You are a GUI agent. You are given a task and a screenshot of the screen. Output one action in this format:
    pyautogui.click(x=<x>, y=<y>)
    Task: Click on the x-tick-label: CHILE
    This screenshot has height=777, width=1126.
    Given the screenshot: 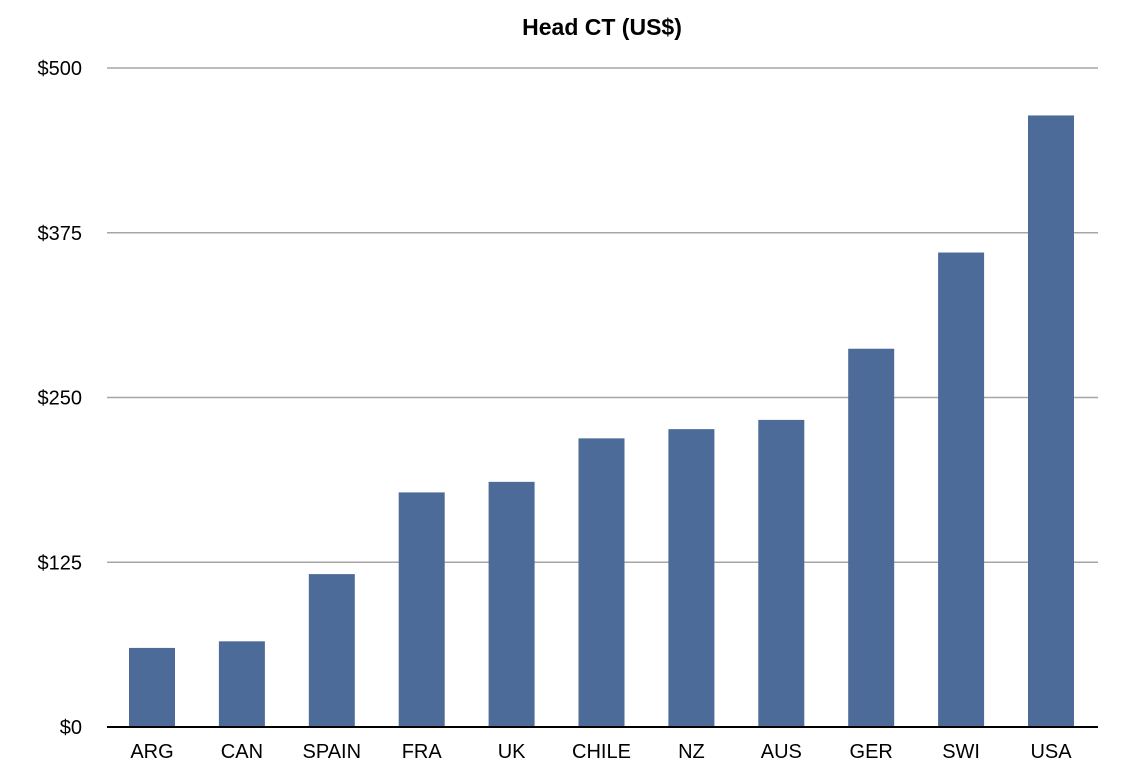 What is the action you would take?
    pyautogui.click(x=601, y=752)
    